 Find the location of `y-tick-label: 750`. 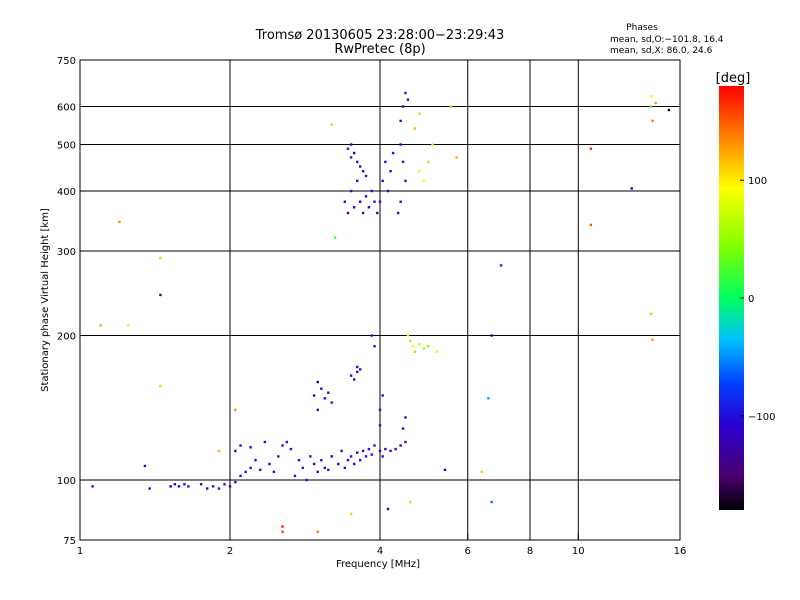

y-tick-label: 750 is located at coordinates (66, 61).